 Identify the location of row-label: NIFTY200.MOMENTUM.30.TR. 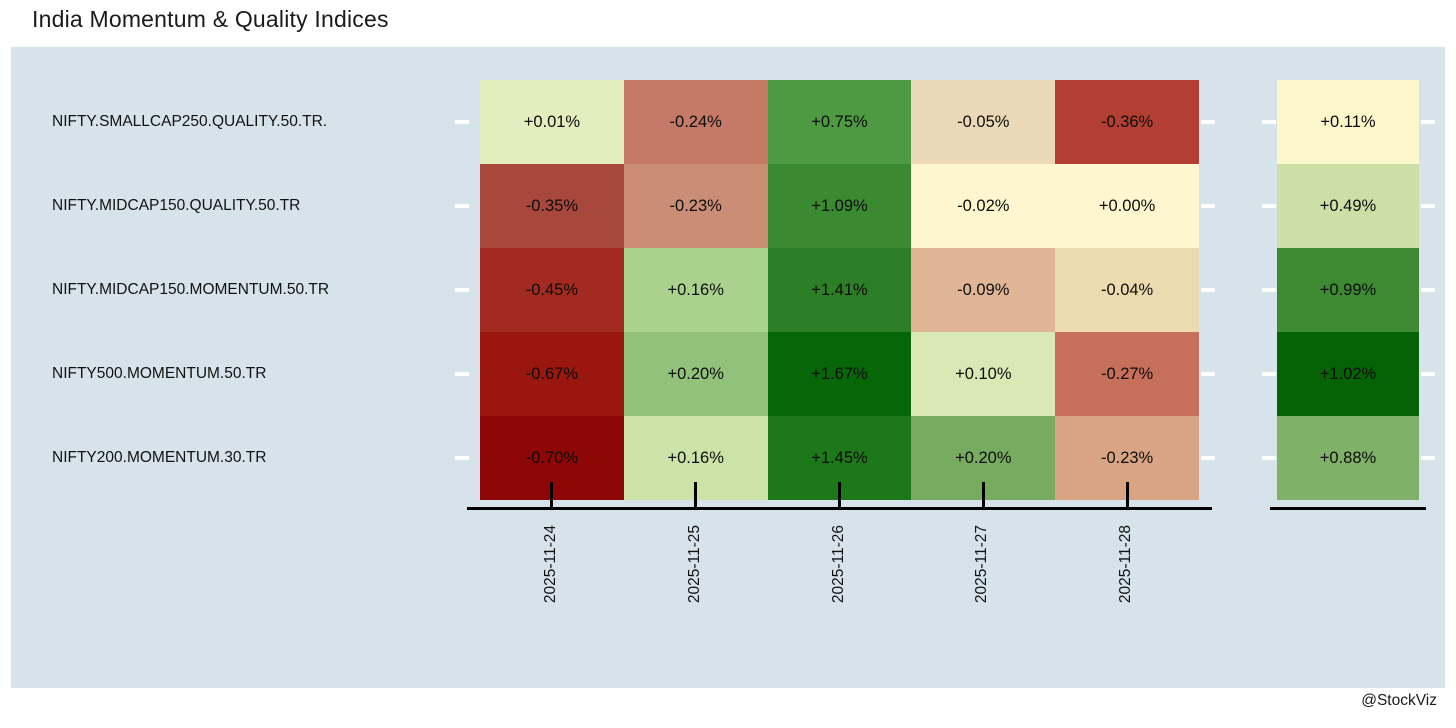
(159, 457).